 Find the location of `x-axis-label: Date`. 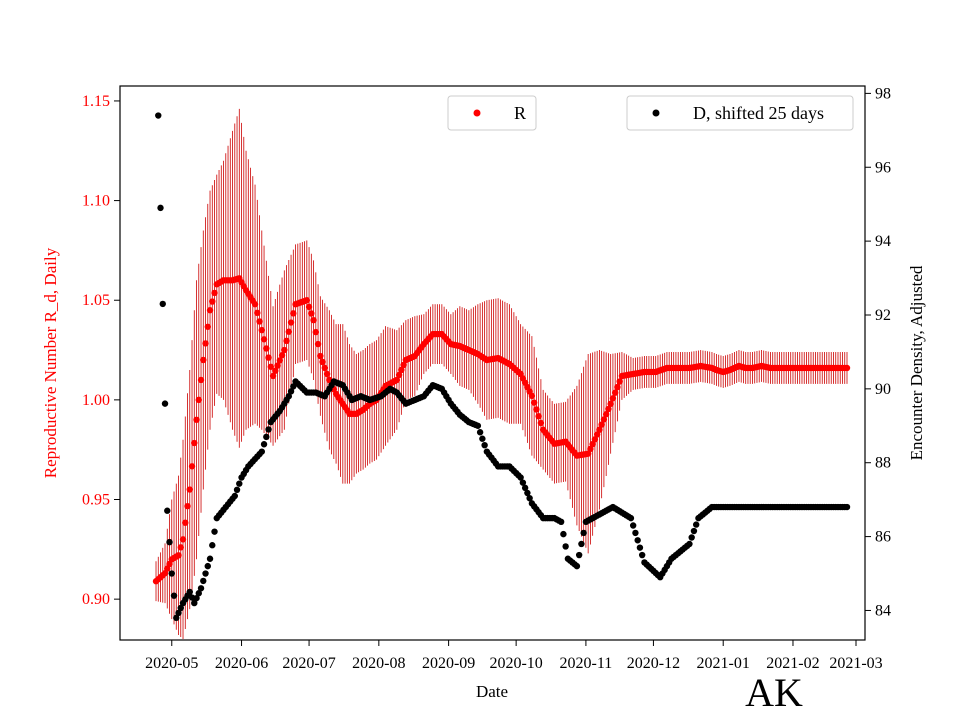

x-axis-label: Date is located at coordinates (492, 691).